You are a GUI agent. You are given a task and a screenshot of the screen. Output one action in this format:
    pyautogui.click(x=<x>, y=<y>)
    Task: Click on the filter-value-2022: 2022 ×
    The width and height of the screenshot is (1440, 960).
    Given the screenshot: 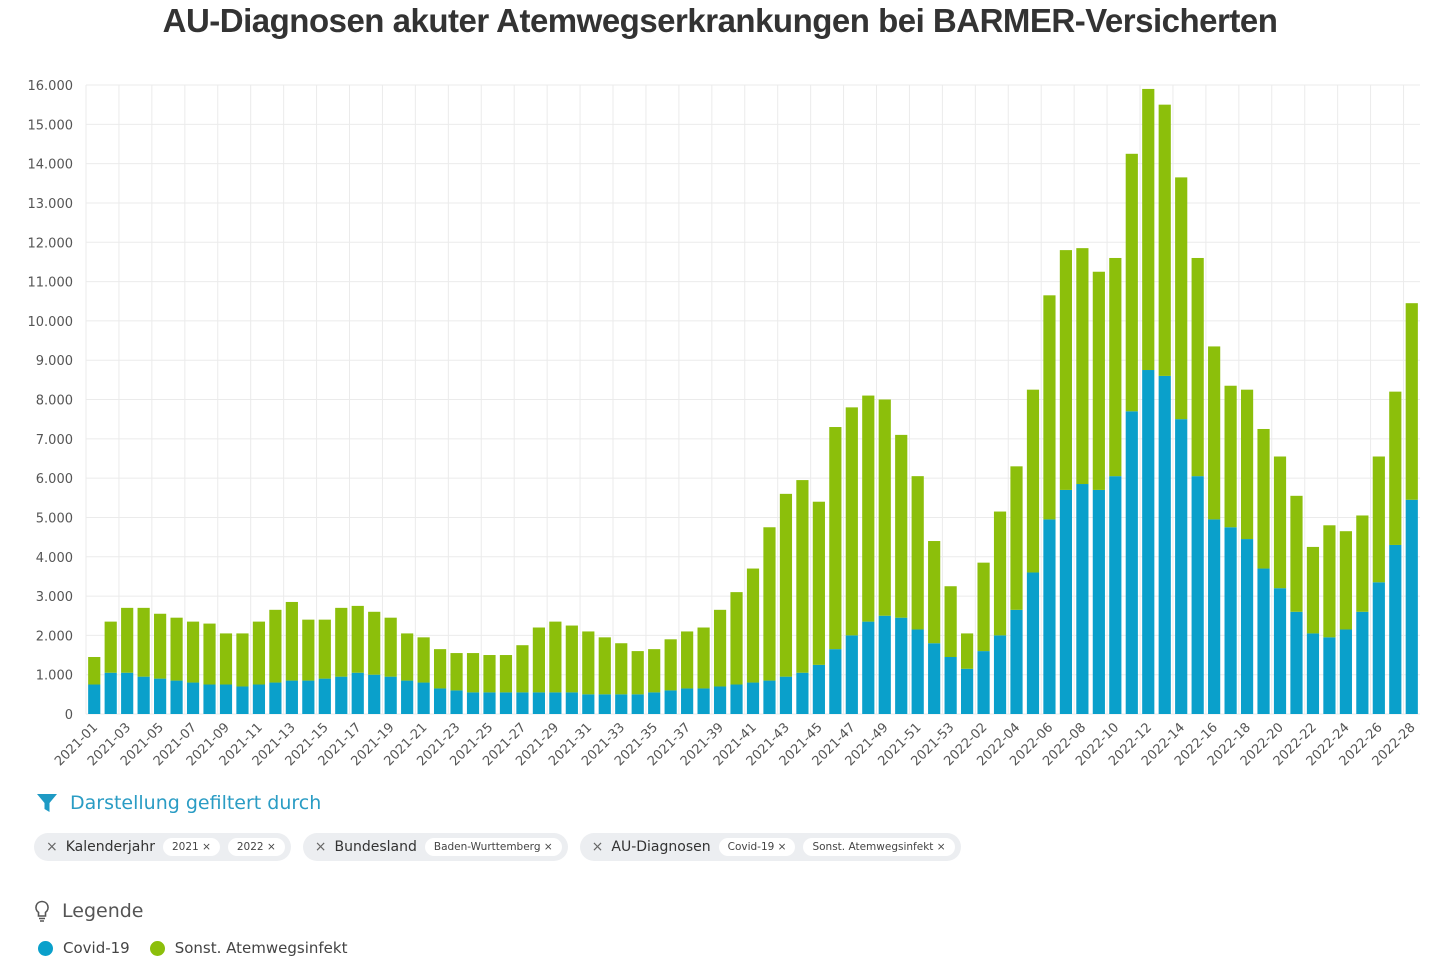 What is the action you would take?
    pyautogui.click(x=256, y=847)
    